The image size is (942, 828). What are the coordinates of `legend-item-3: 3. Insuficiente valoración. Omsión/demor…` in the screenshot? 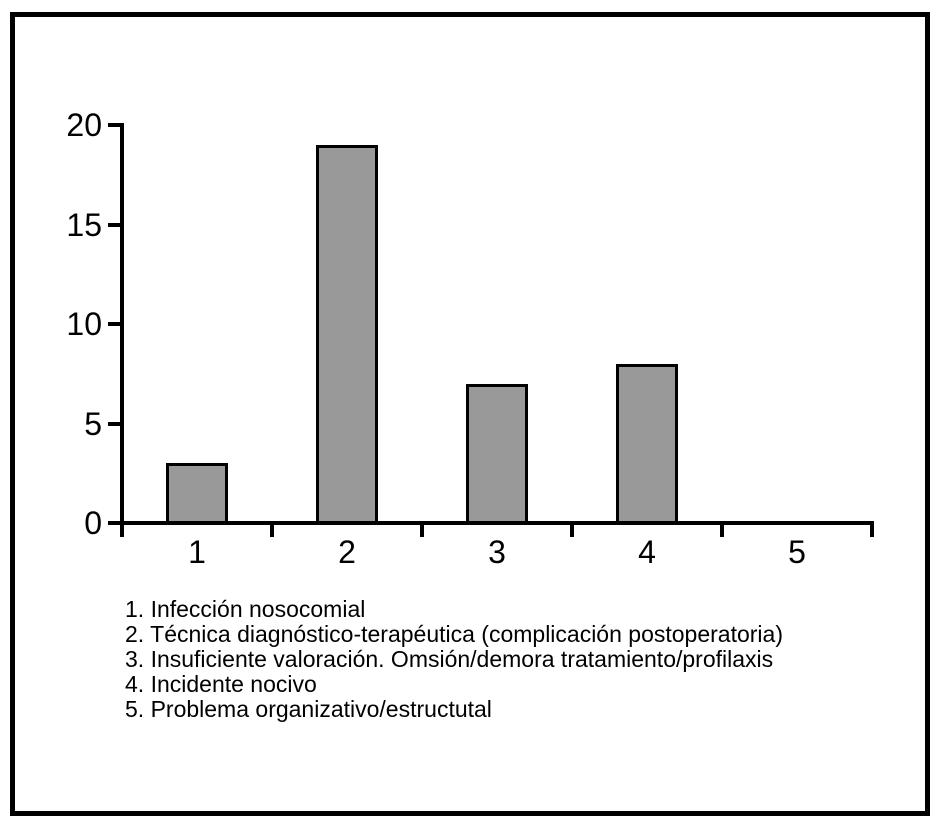 It's located at (449, 659).